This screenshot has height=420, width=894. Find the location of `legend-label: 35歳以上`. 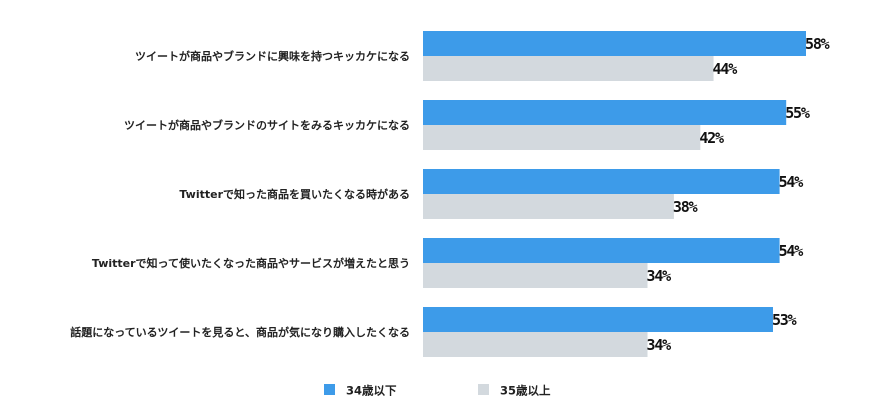

legend-label: 35歳以上 is located at coordinates (525, 391).